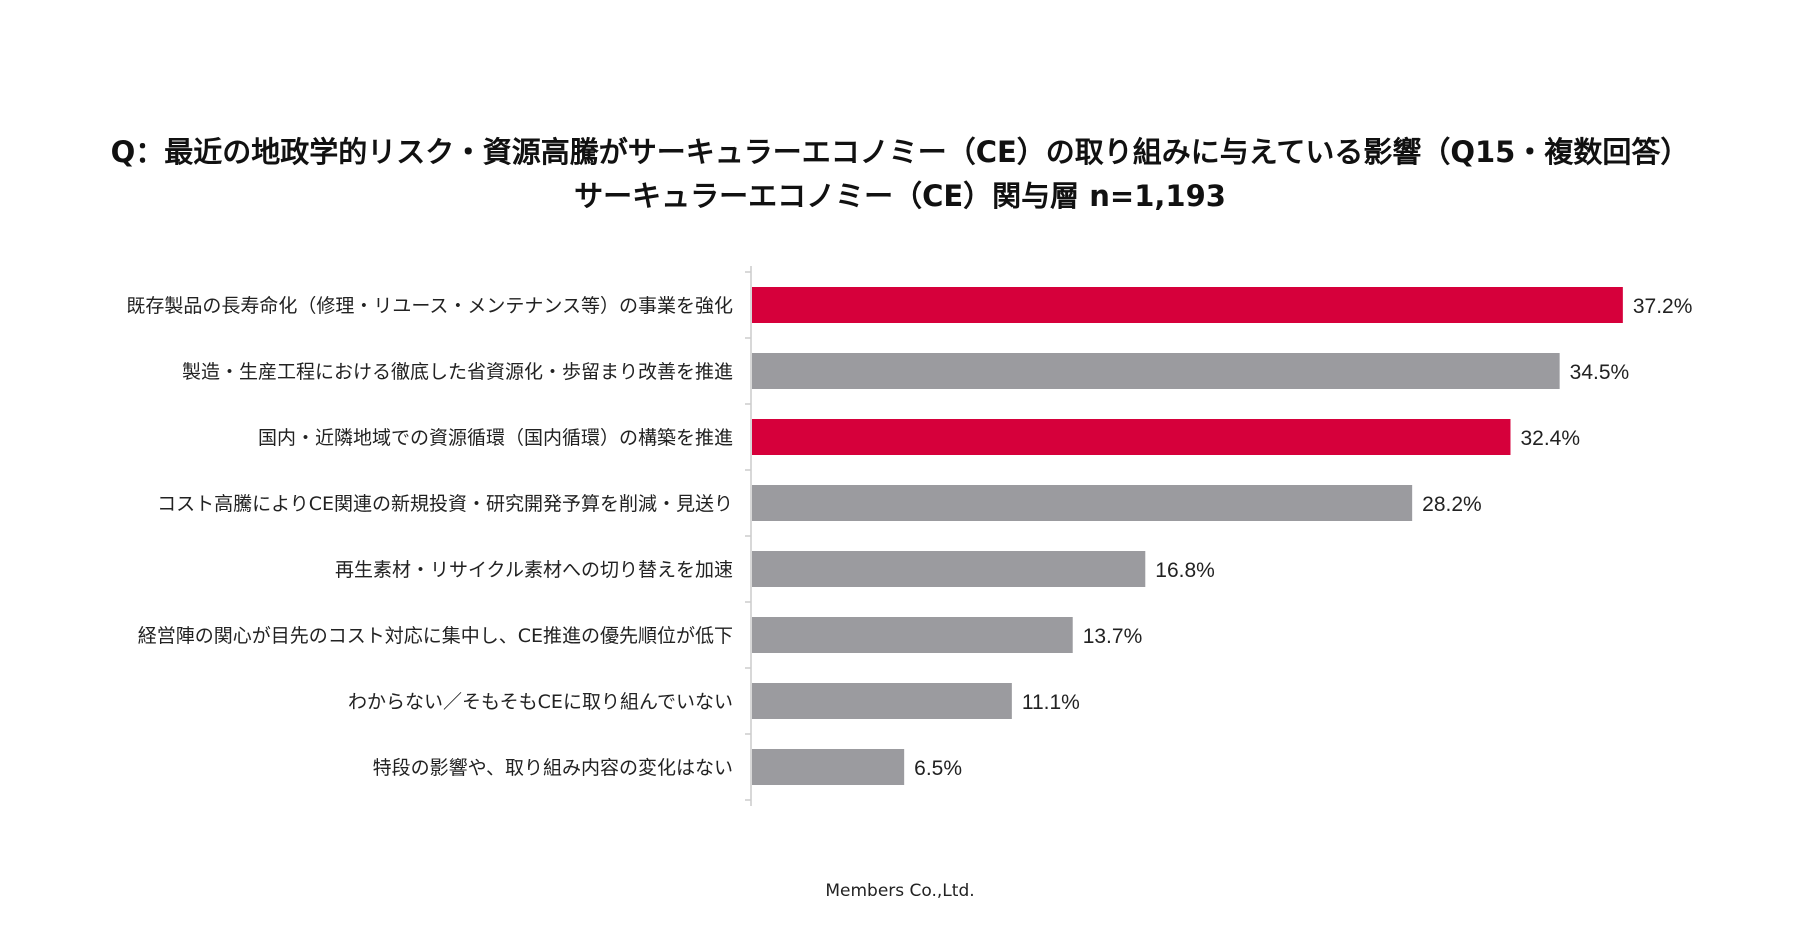 This screenshot has height=945, width=1800. What do you see at coordinates (445, 504) in the screenshot?
I see `category-label: コスト高騰によりCE関連の新規投資・研究開発予算を削減・見送り` at bounding box center [445, 504].